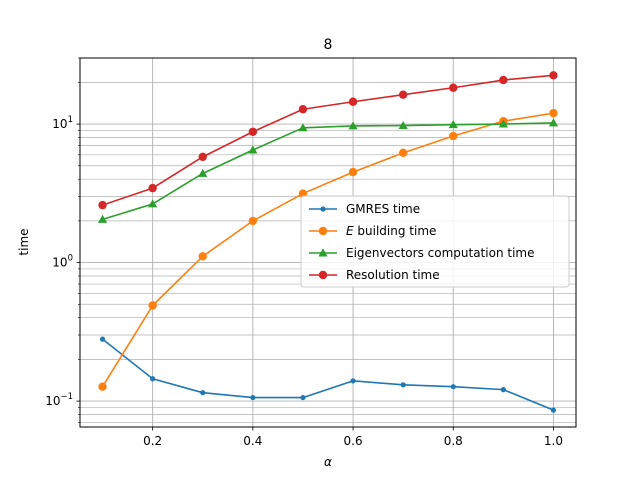 Image resolution: width=640 pixels, height=480 pixels. I want to click on legend-box, so click(435, 241).